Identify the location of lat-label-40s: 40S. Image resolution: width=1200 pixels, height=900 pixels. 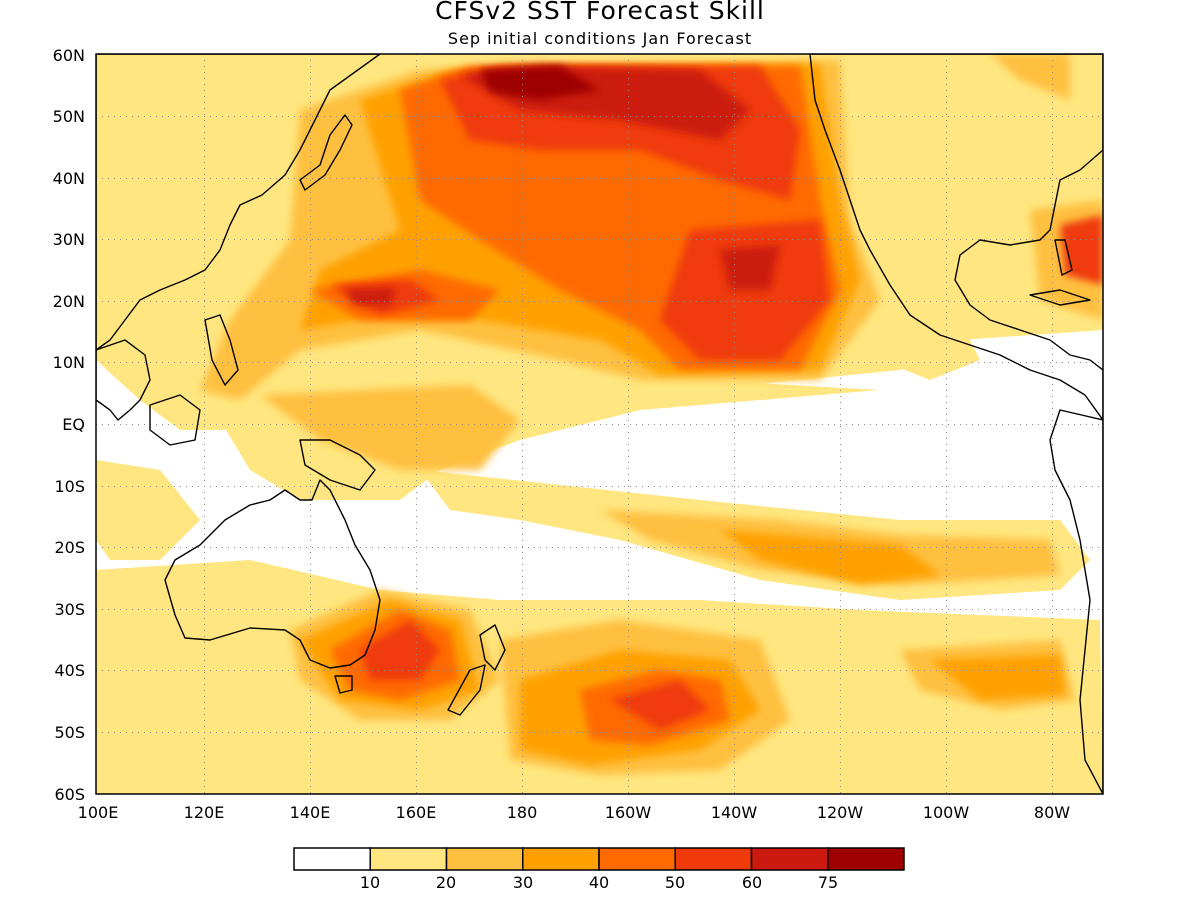
(69, 670).